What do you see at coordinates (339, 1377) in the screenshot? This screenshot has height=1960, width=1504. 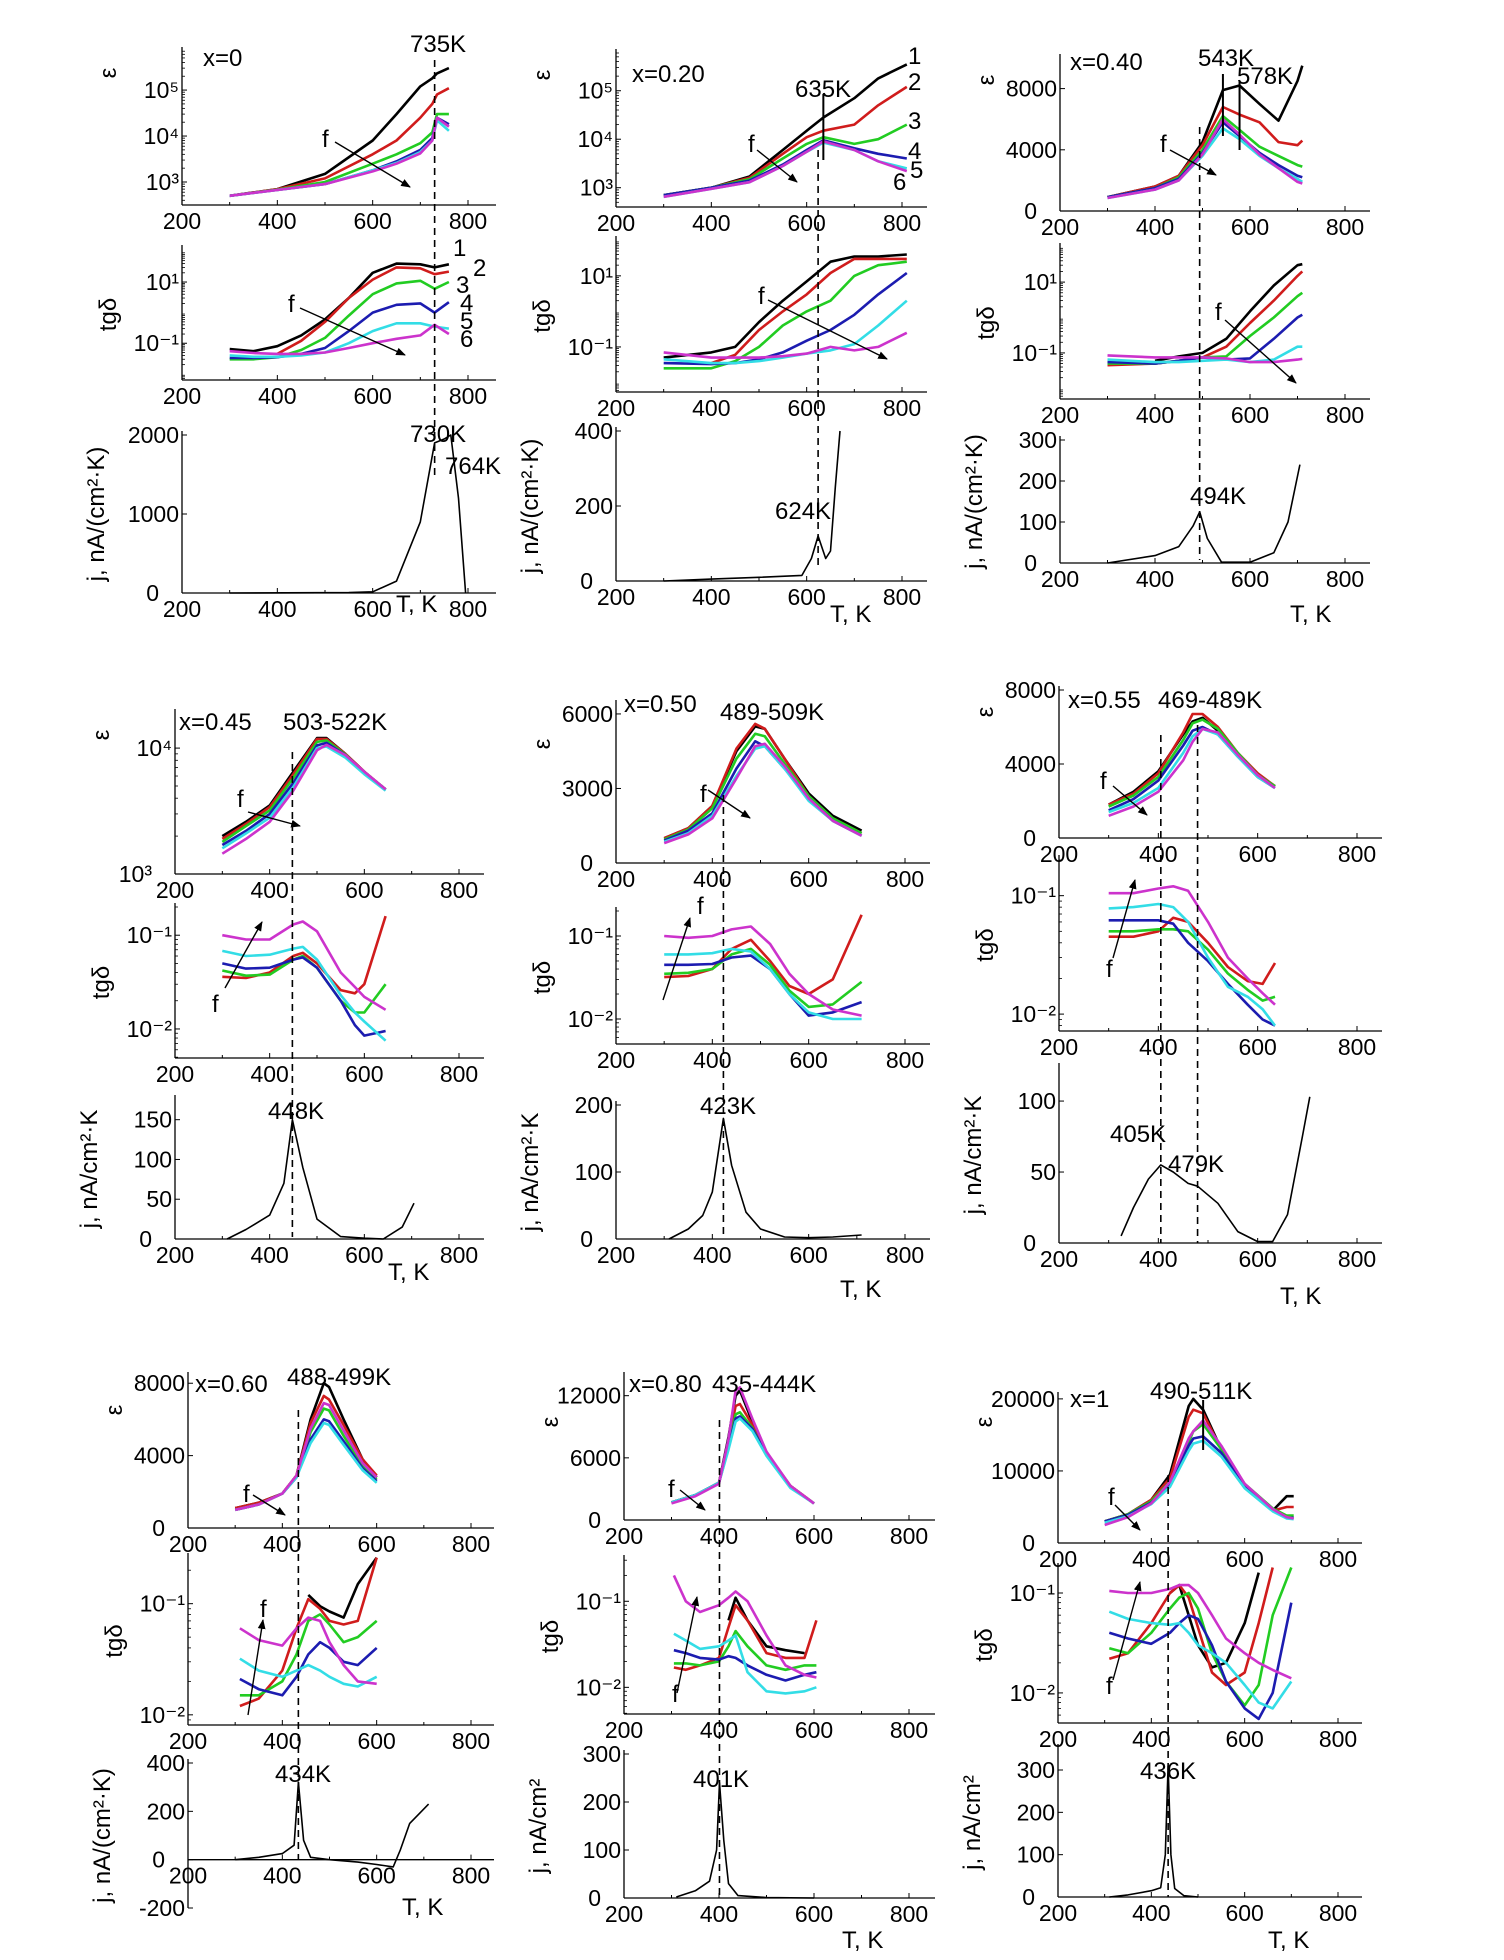 I see `annotation-label: 488-499K` at bounding box center [339, 1377].